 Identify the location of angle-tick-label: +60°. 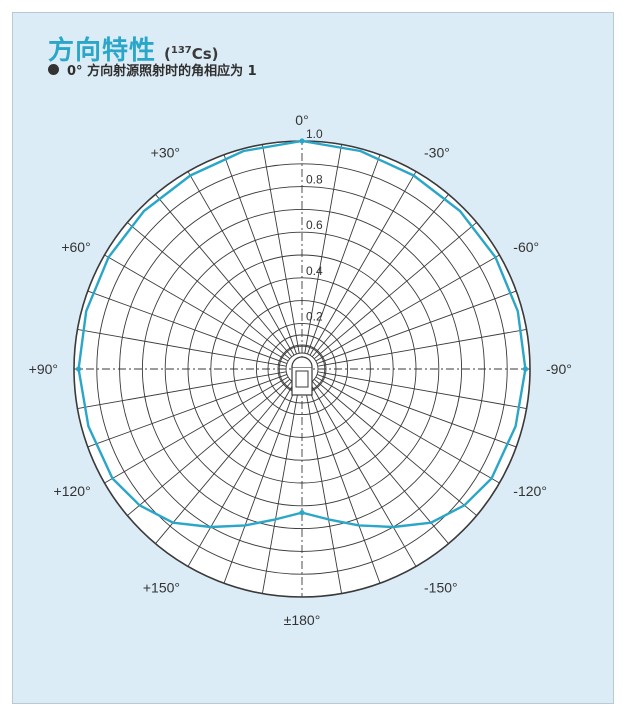
(75, 247).